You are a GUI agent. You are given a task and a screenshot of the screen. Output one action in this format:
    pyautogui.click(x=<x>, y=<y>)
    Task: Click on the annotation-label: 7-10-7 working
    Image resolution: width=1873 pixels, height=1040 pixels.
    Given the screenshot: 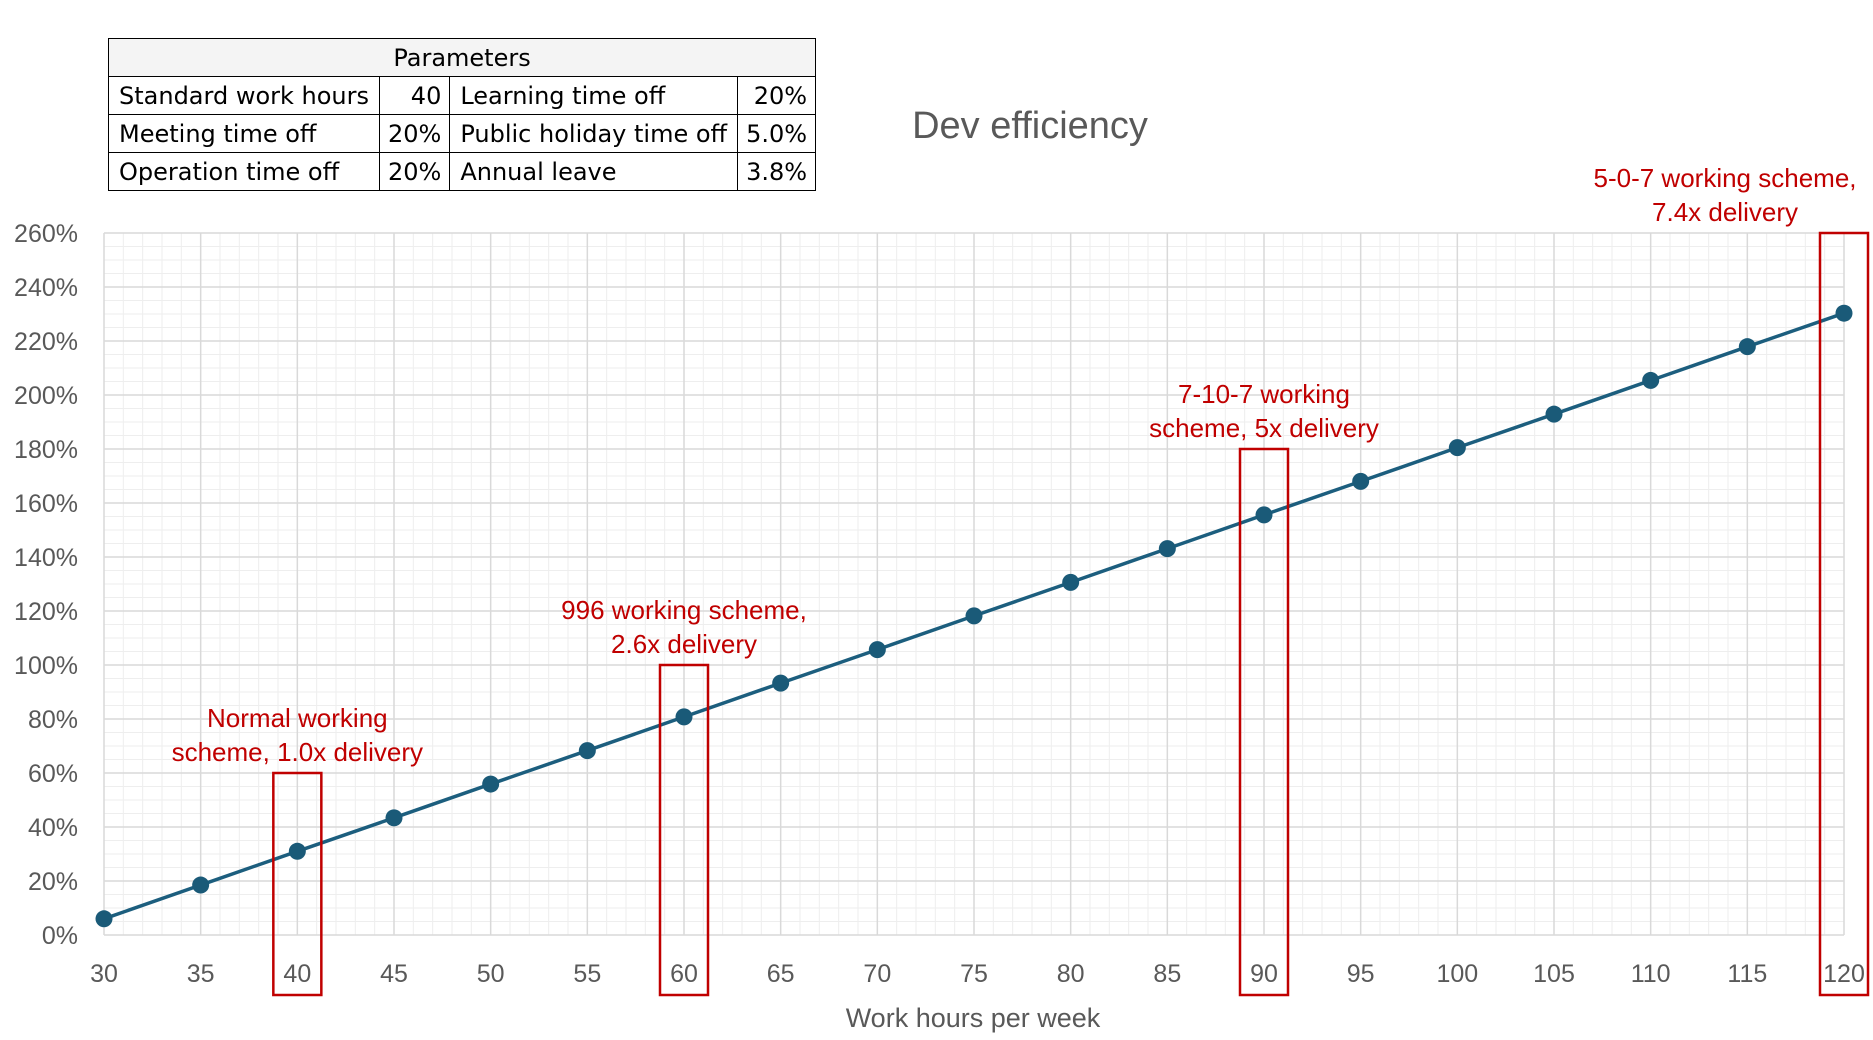 What is the action you would take?
    pyautogui.click(x=1264, y=394)
    